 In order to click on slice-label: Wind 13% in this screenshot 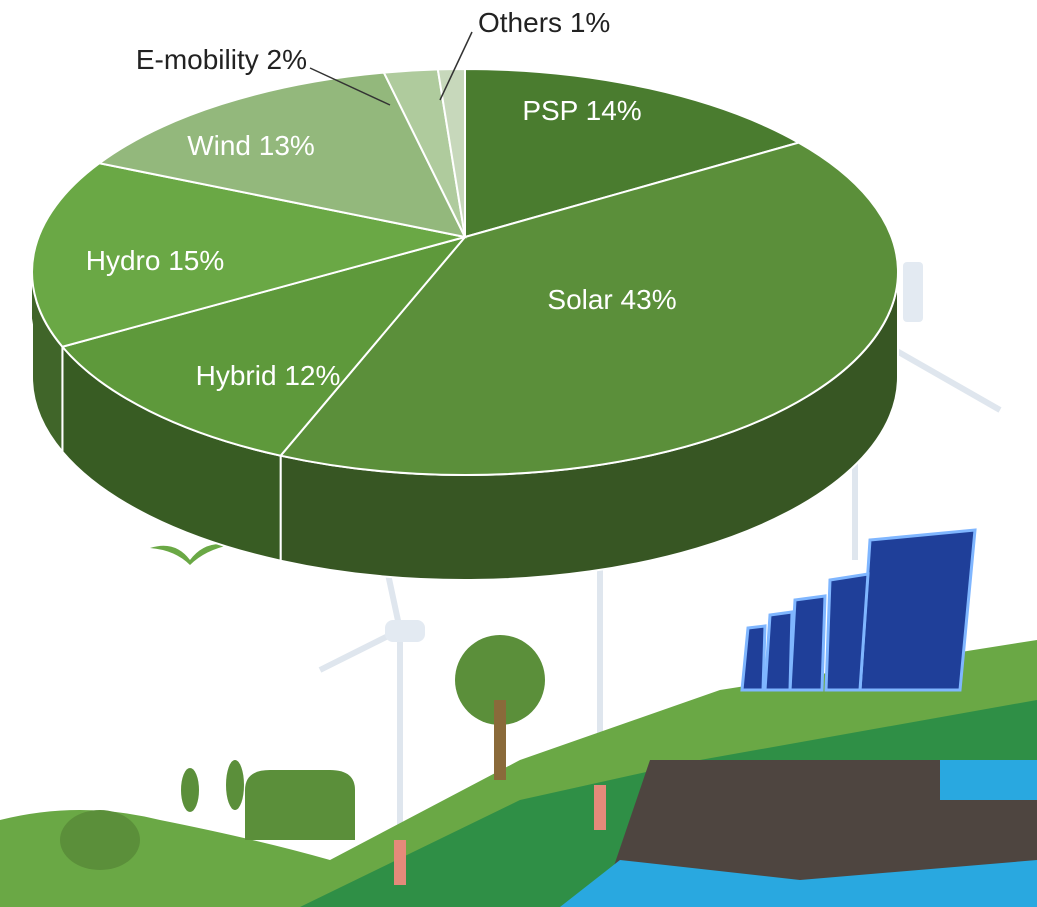, I will do `click(251, 145)`.